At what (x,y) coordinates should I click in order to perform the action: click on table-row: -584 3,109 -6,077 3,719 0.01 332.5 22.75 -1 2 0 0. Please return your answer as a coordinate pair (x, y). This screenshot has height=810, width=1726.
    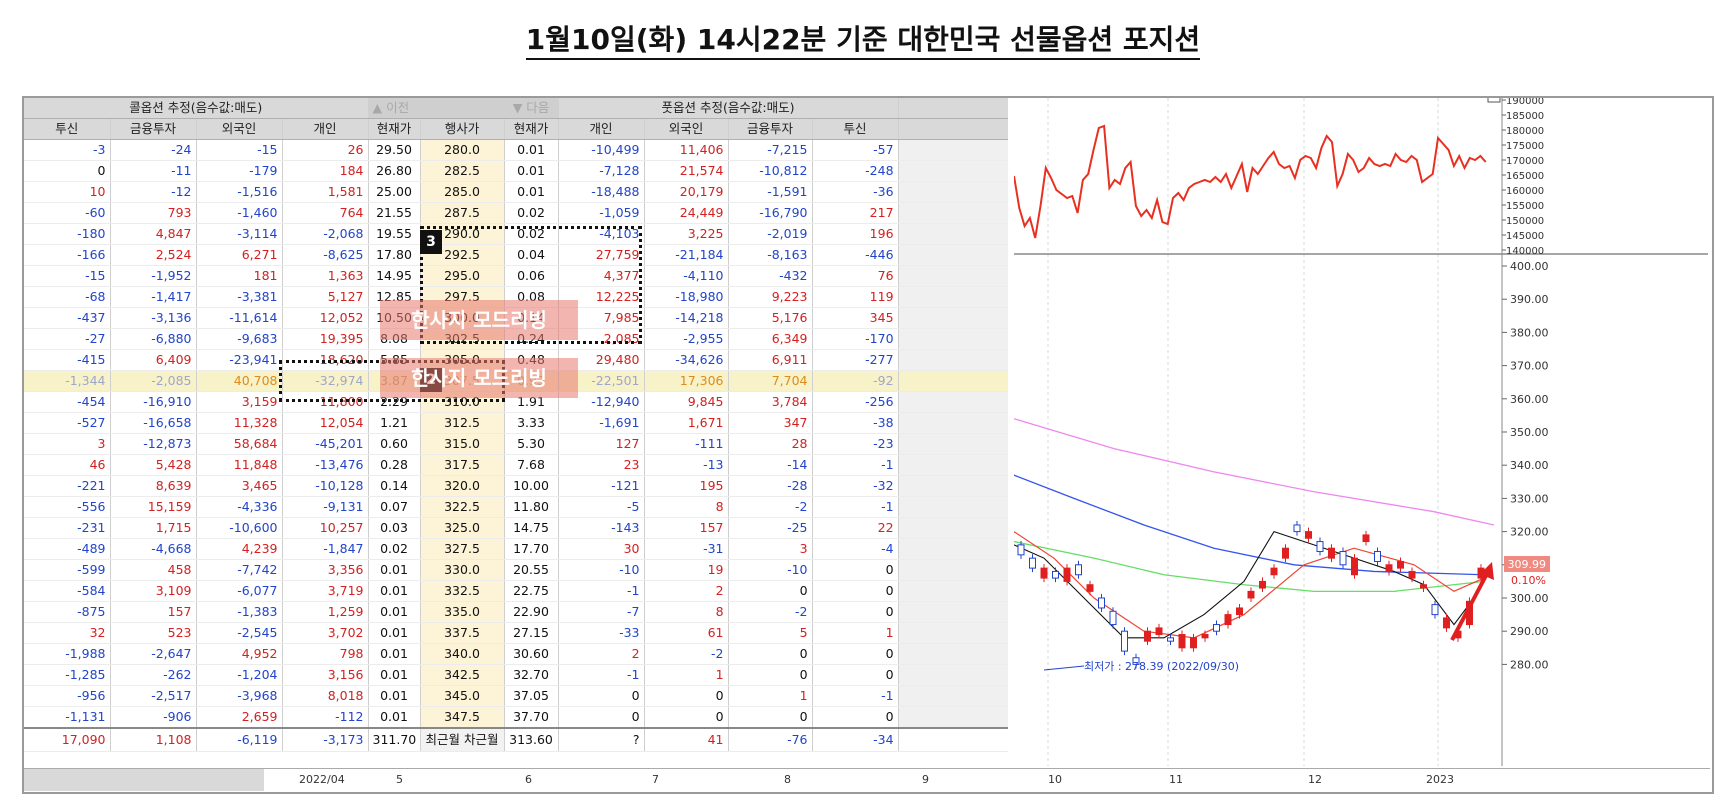
    Looking at the image, I should click on (516, 591).